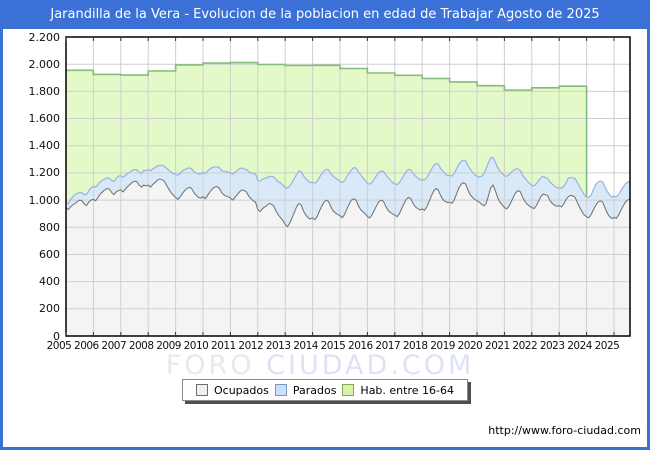 The height and width of the screenshot is (450, 650). I want to click on frame-border-left, so click(1, 225).